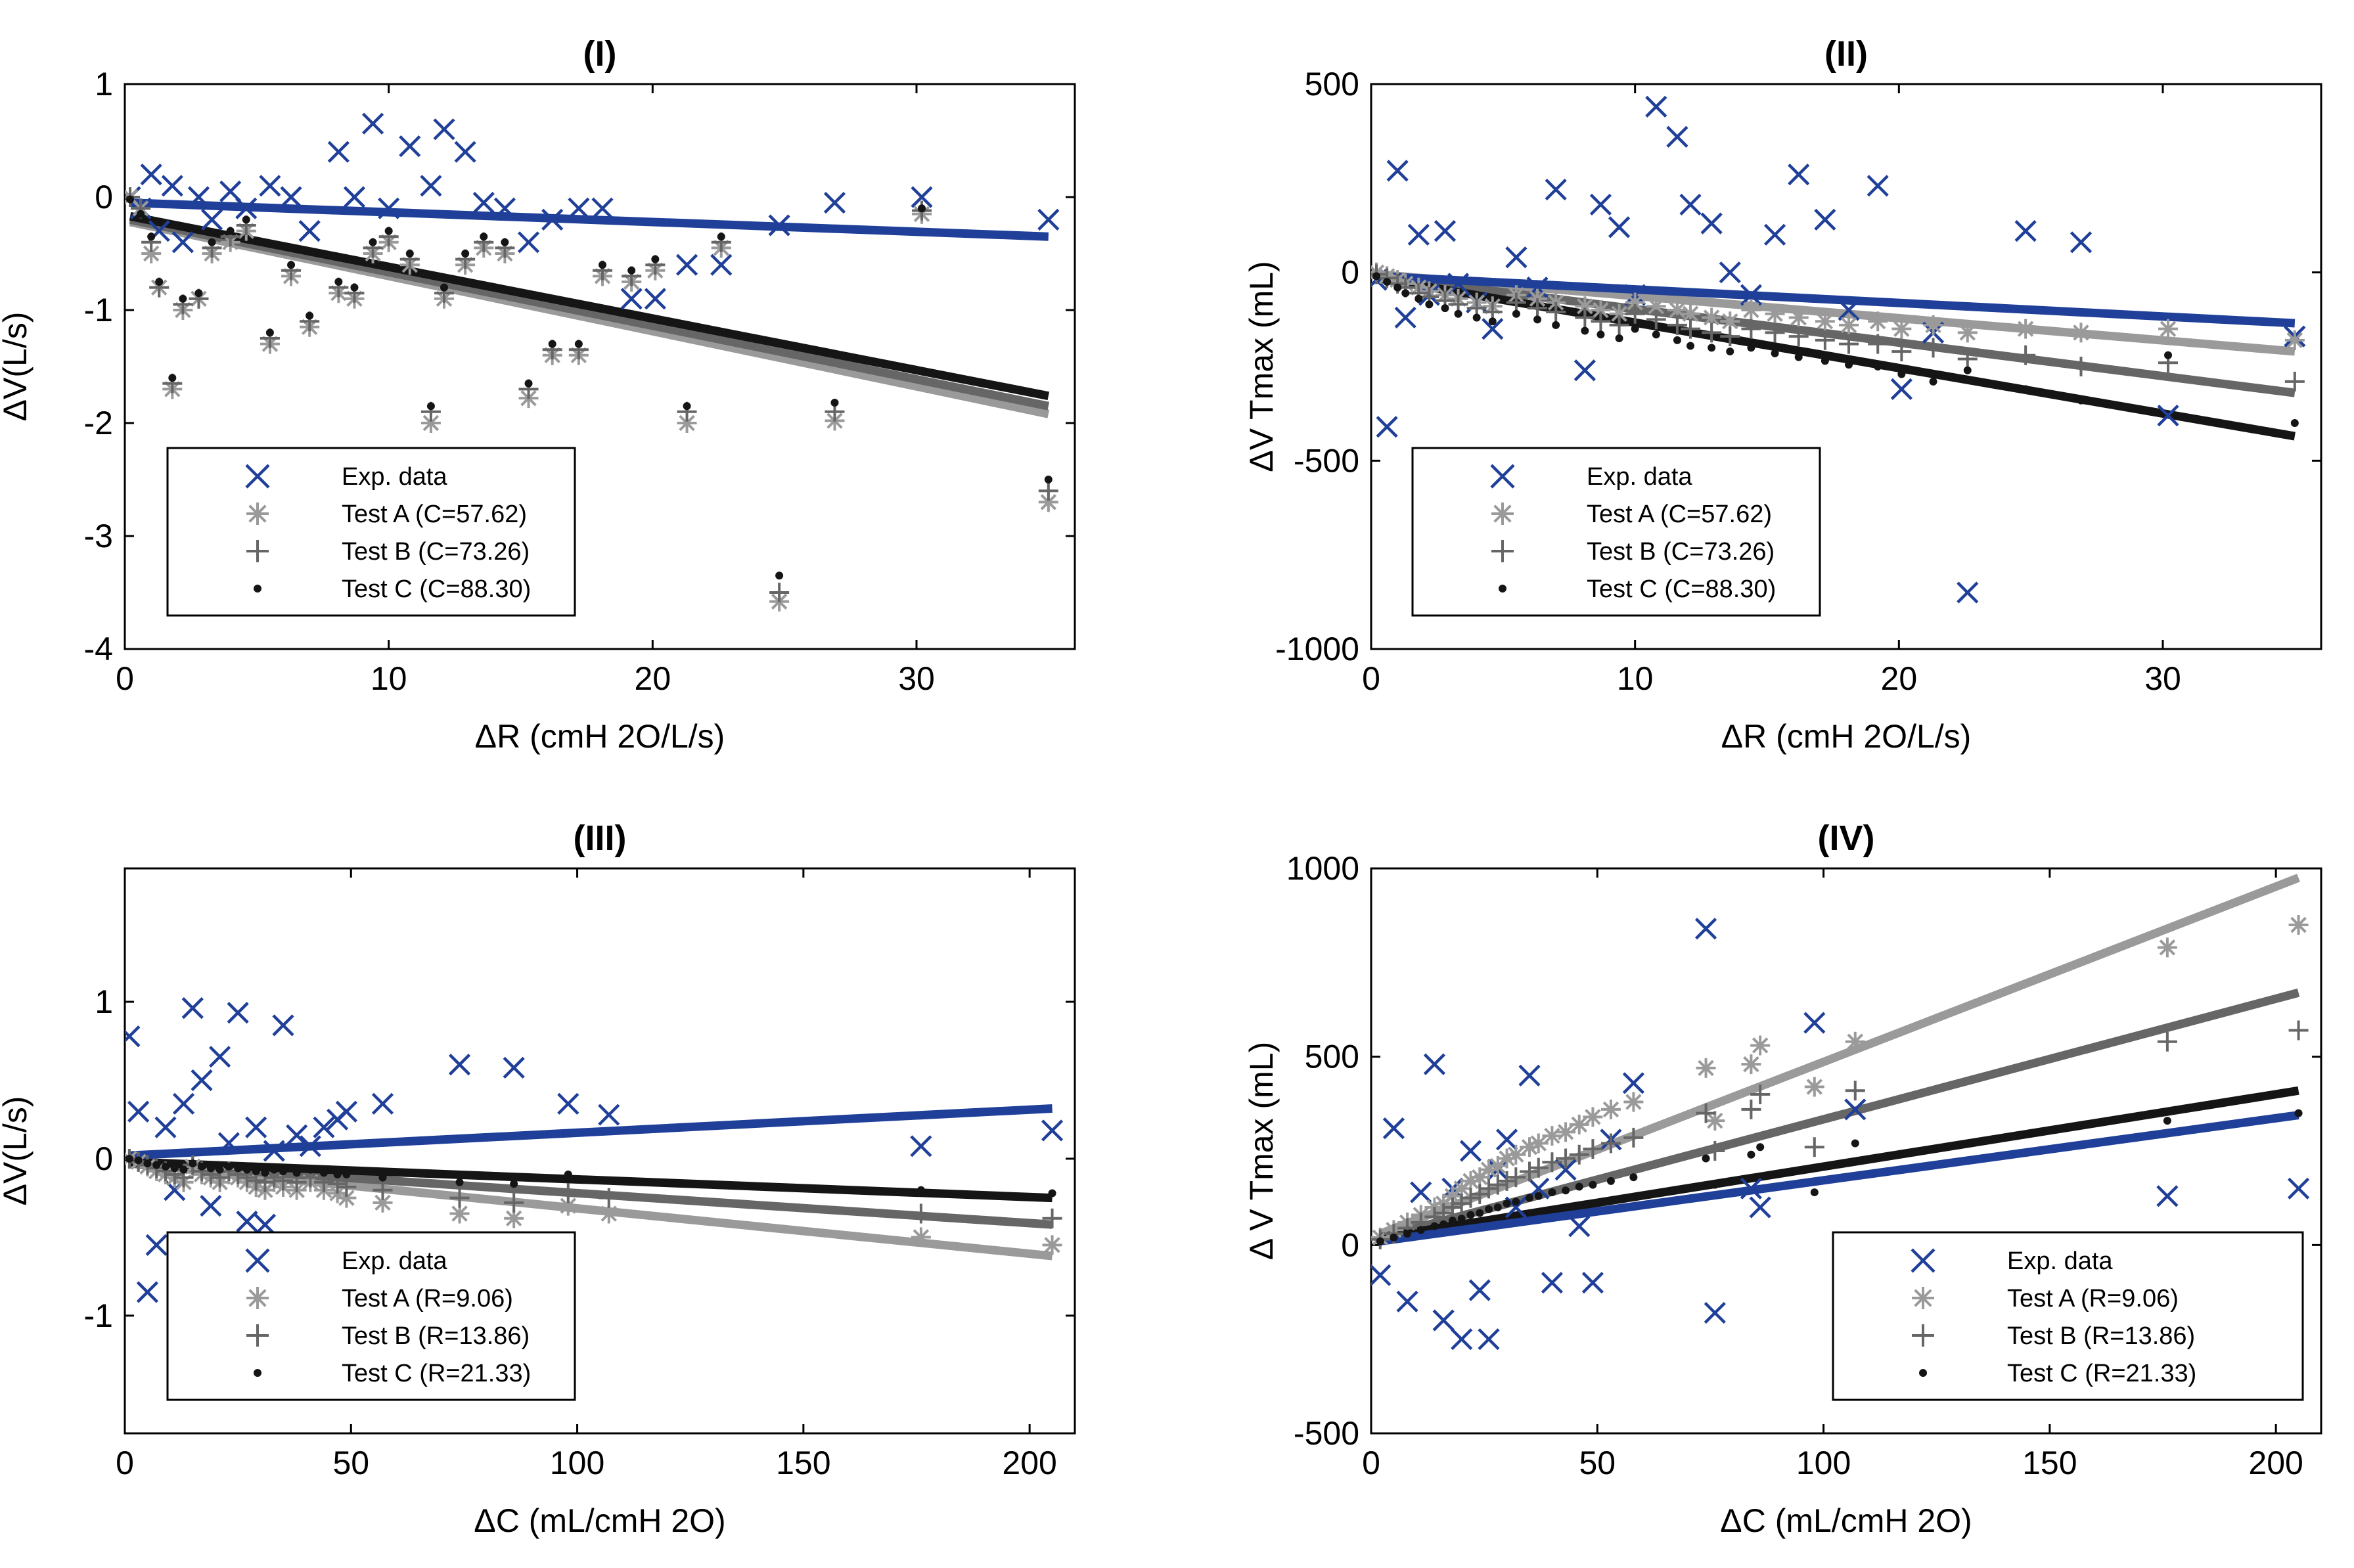 The image size is (2354, 1568). Describe the element at coordinates (1835, 357) in the screenshot. I see `fit-line-dot` at that location.